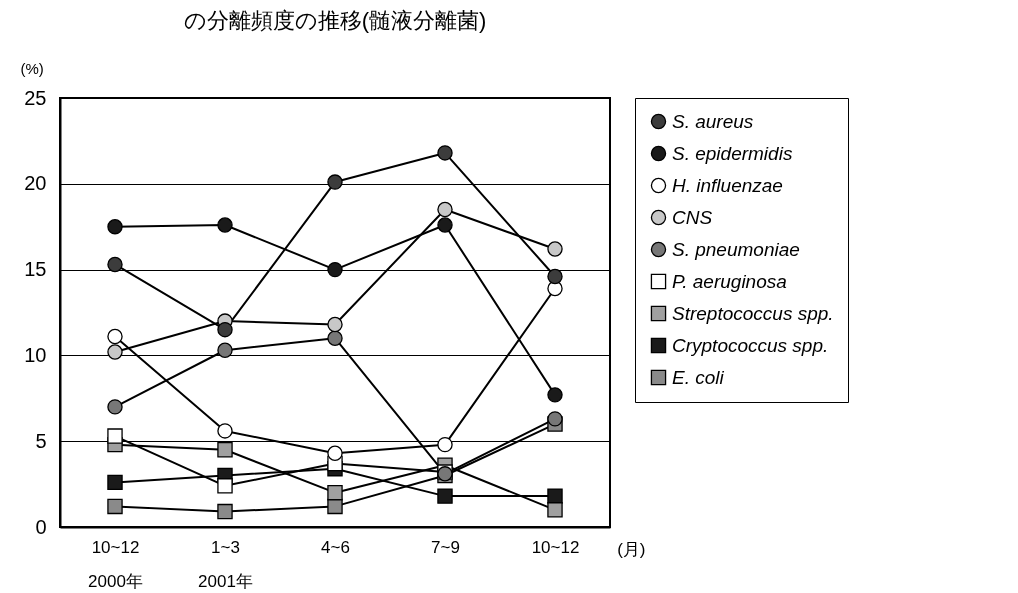  What do you see at coordinates (750, 345) in the screenshot?
I see `legend-label: Cryptococcus spp.` at bounding box center [750, 345].